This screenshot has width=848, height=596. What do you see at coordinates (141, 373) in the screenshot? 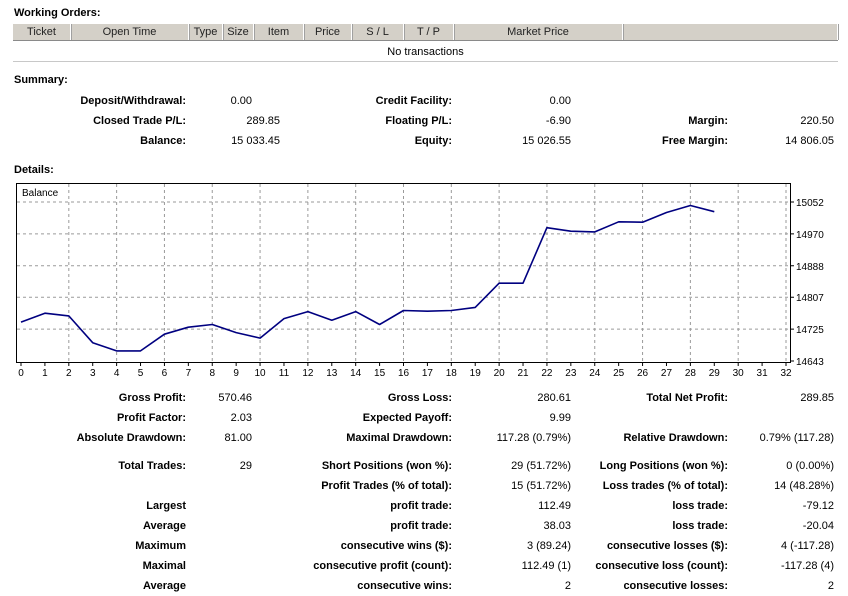
I see `x-tick-label: 5` at bounding box center [141, 373].